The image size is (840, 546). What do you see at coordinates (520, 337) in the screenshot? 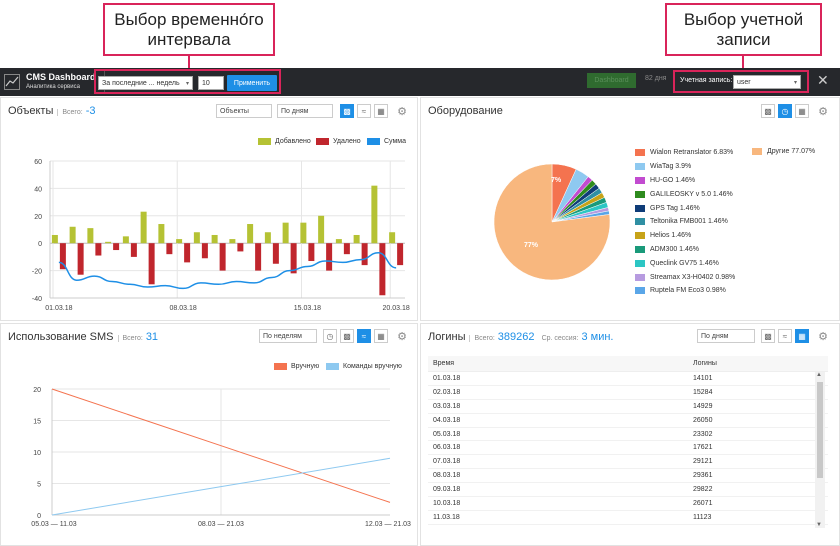
I see `logins-title: Логины Всего: 389262 Ср. сессия: 3 мин.` at bounding box center [520, 337].